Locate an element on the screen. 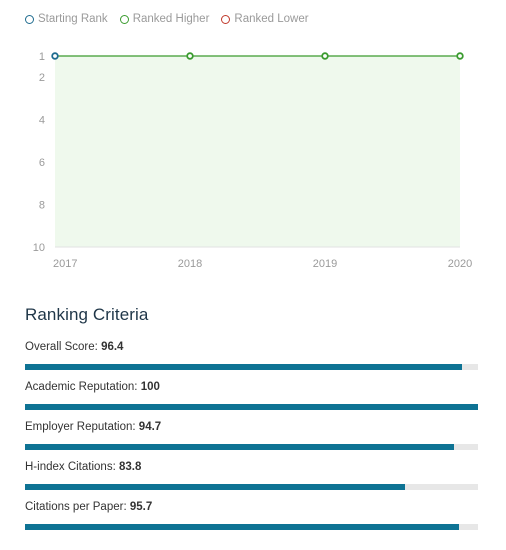 The width and height of the screenshot is (506, 550). legend-item-starting-rank: Starting Rank is located at coordinates (66, 19).